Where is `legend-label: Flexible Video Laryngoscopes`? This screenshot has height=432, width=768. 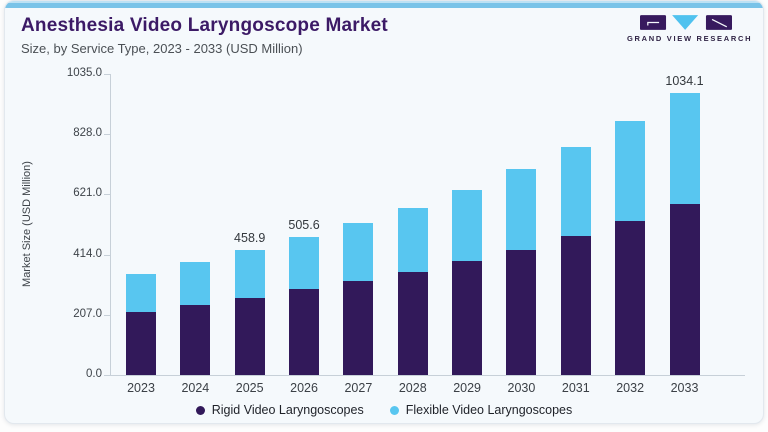 legend-label: Flexible Video Laryngoscopes is located at coordinates (489, 410).